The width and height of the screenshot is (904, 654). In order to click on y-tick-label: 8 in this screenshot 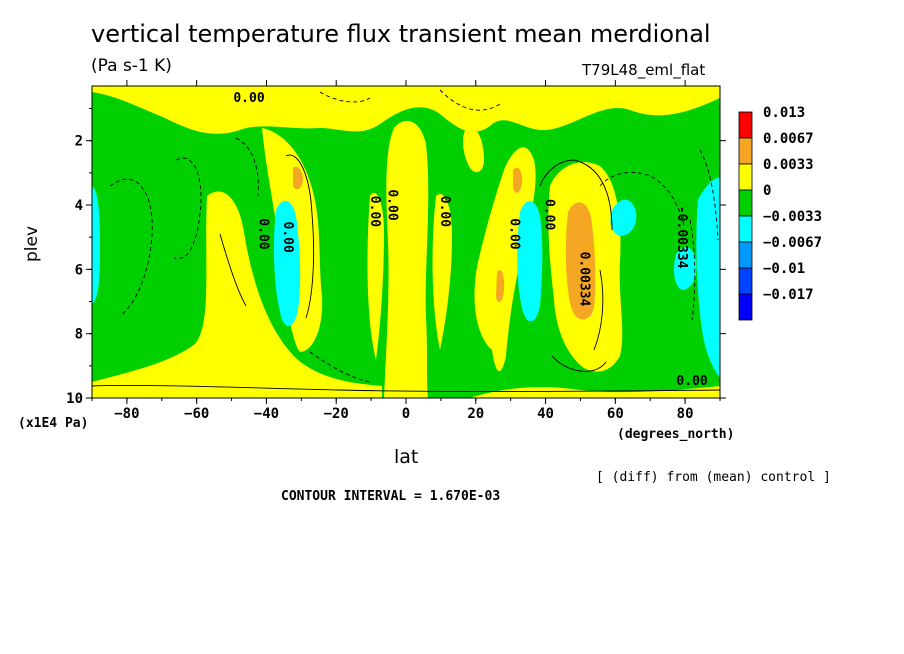, I will do `click(79, 335)`.